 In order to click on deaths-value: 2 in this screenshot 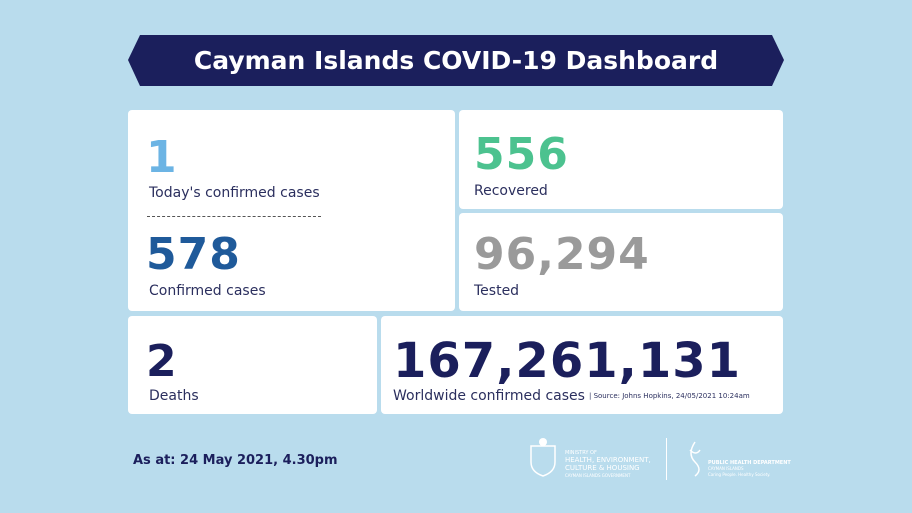, I will do `click(162, 361)`.